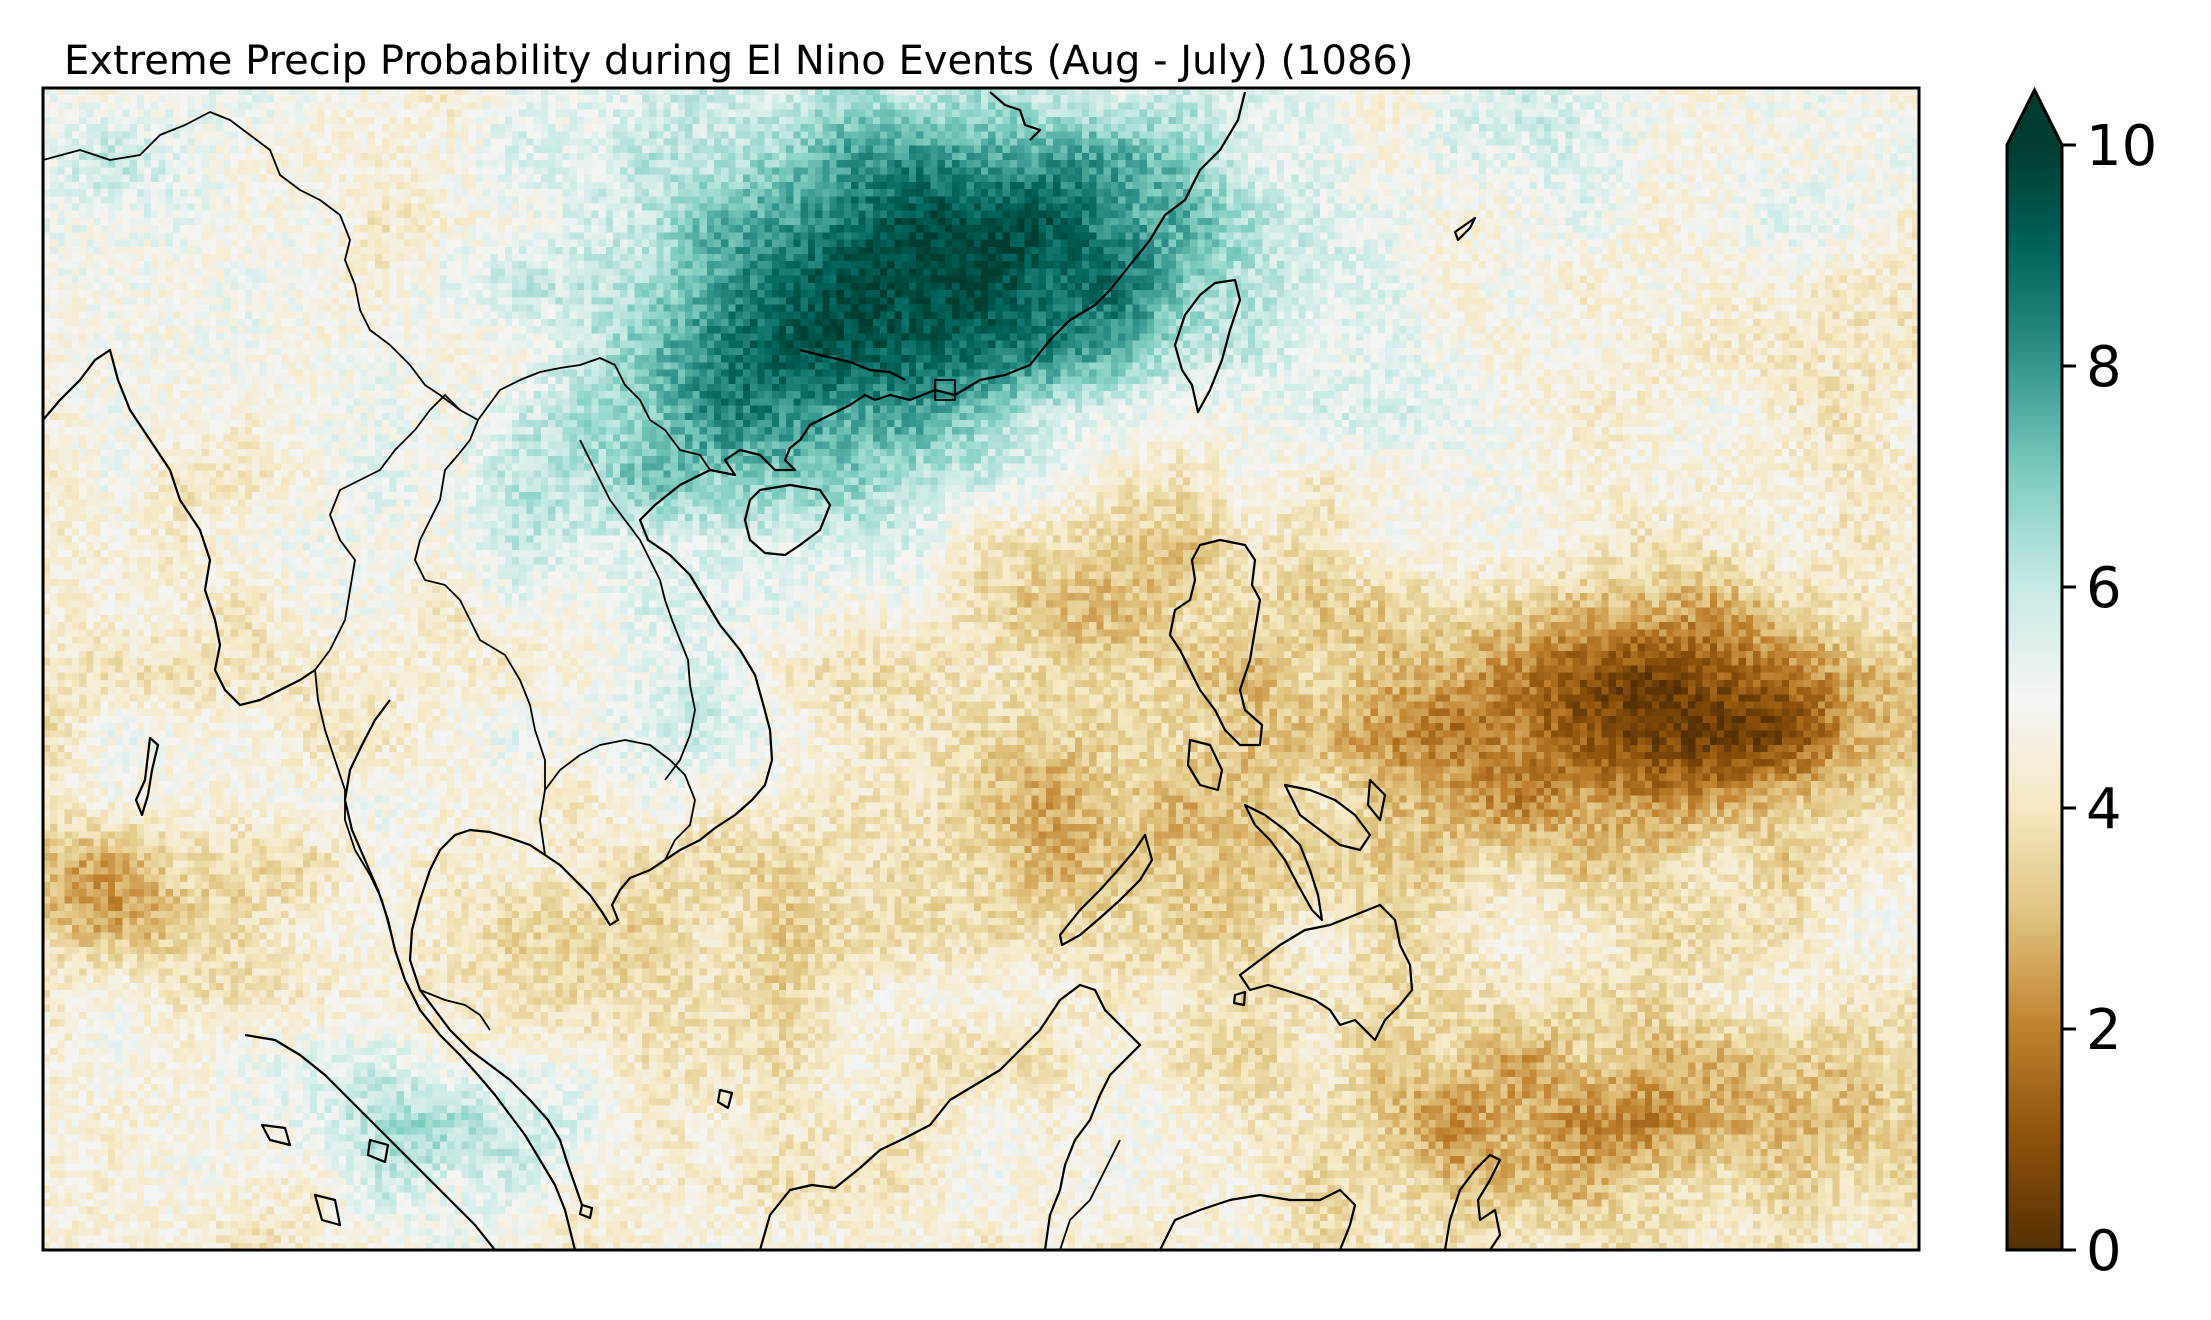 The width and height of the screenshot is (2211, 1320). What do you see at coordinates (2034, 697) in the screenshot?
I see `colorbar-gradient` at bounding box center [2034, 697].